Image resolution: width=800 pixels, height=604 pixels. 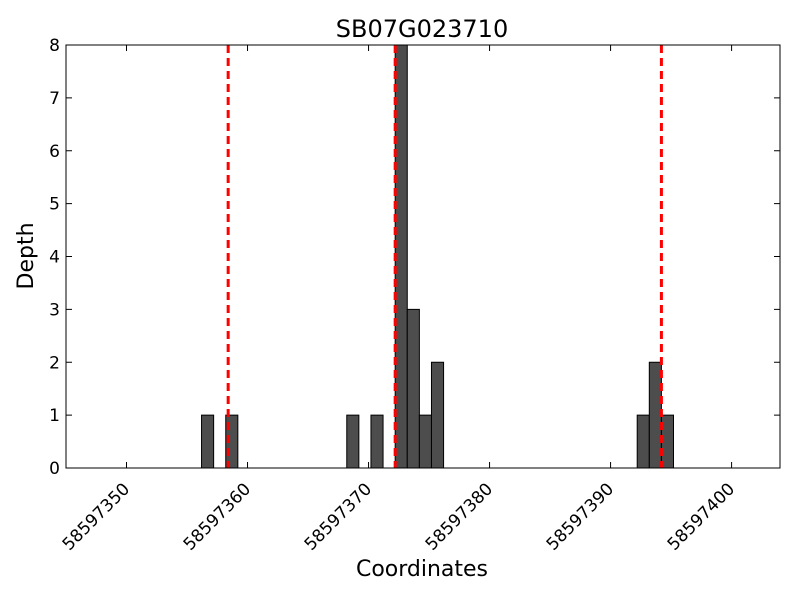 I want to click on x-tick-label: 58597400, so click(x=701, y=516).